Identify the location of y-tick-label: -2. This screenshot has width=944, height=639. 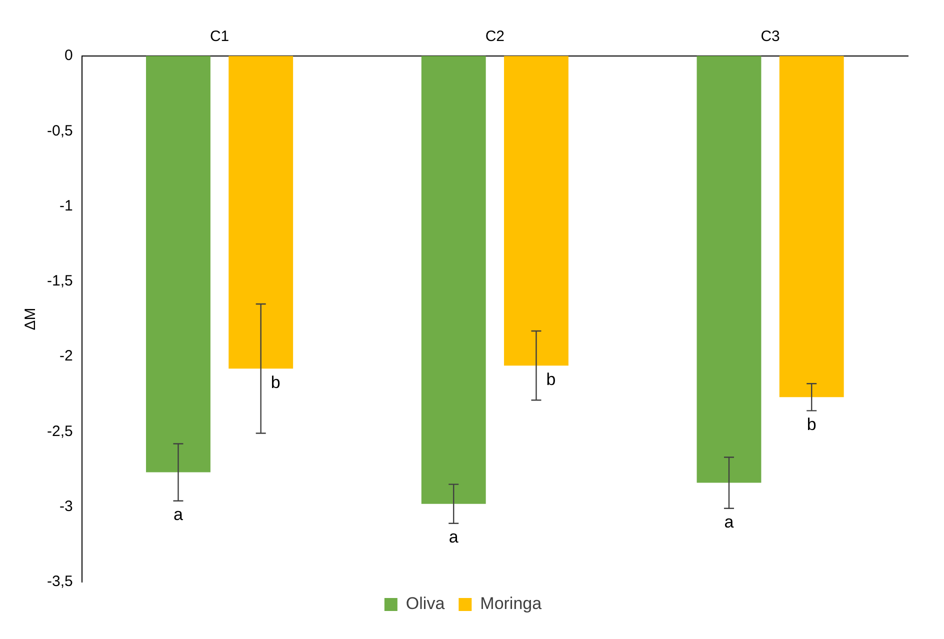
(66, 356).